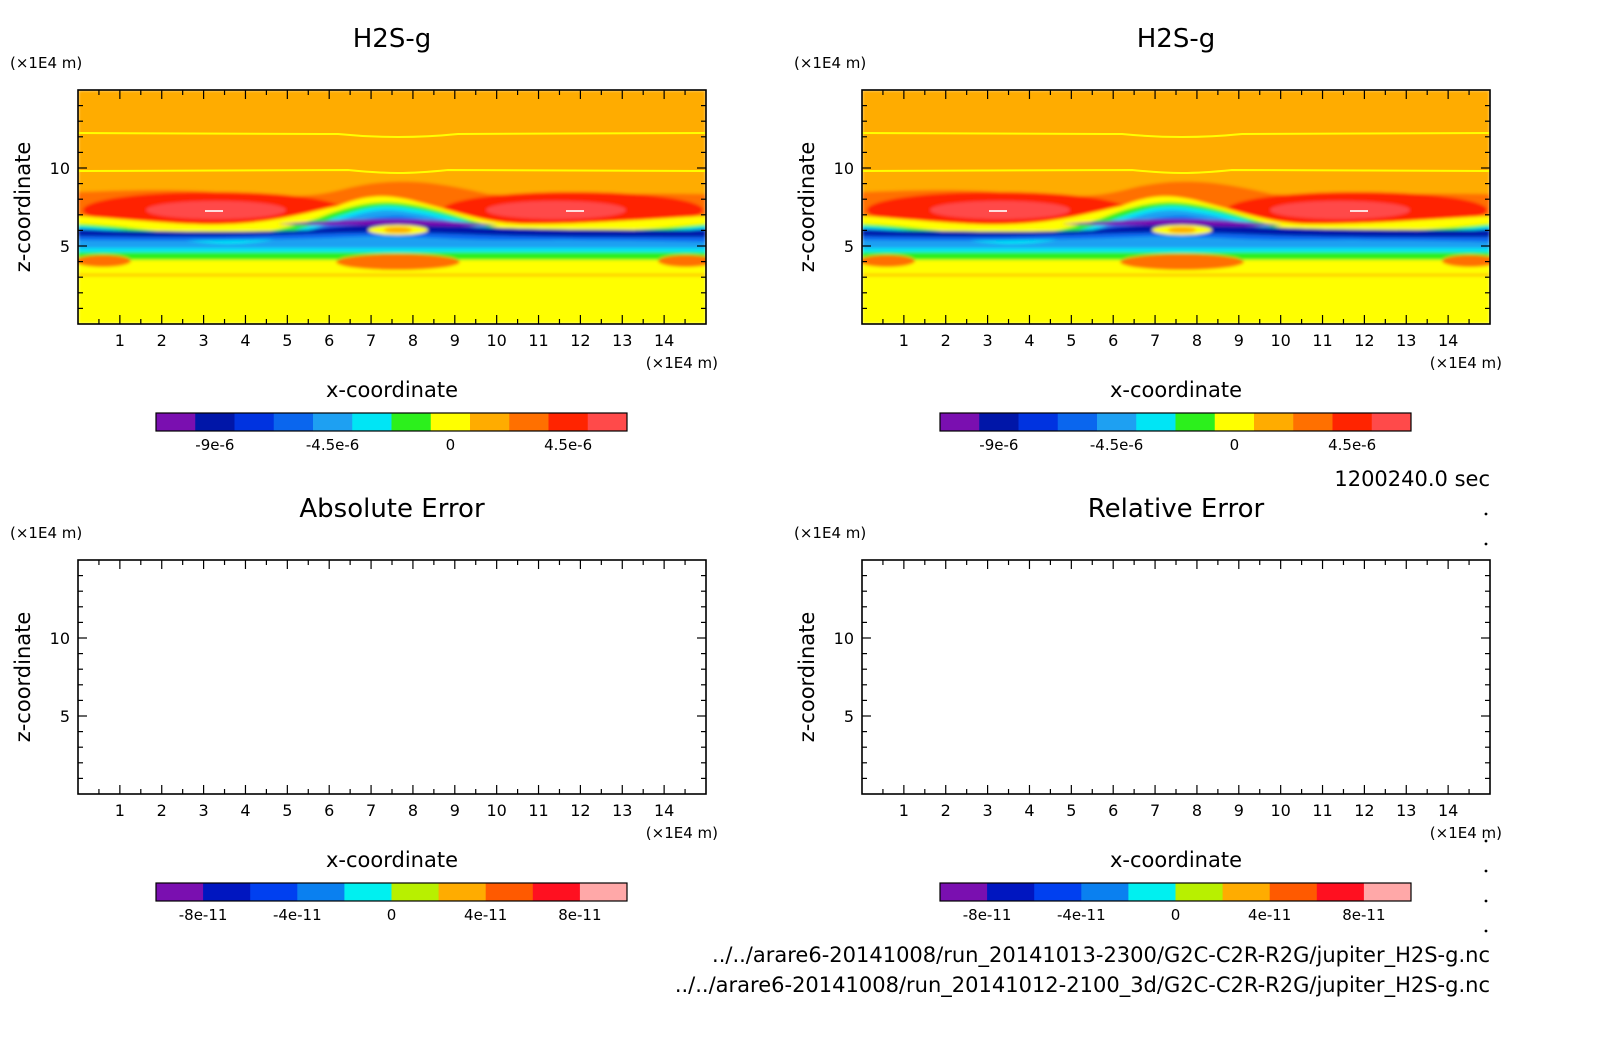 Image resolution: width=1604 pixels, height=1054 pixels. I want to click on contour-lines, so click(1176, 153).